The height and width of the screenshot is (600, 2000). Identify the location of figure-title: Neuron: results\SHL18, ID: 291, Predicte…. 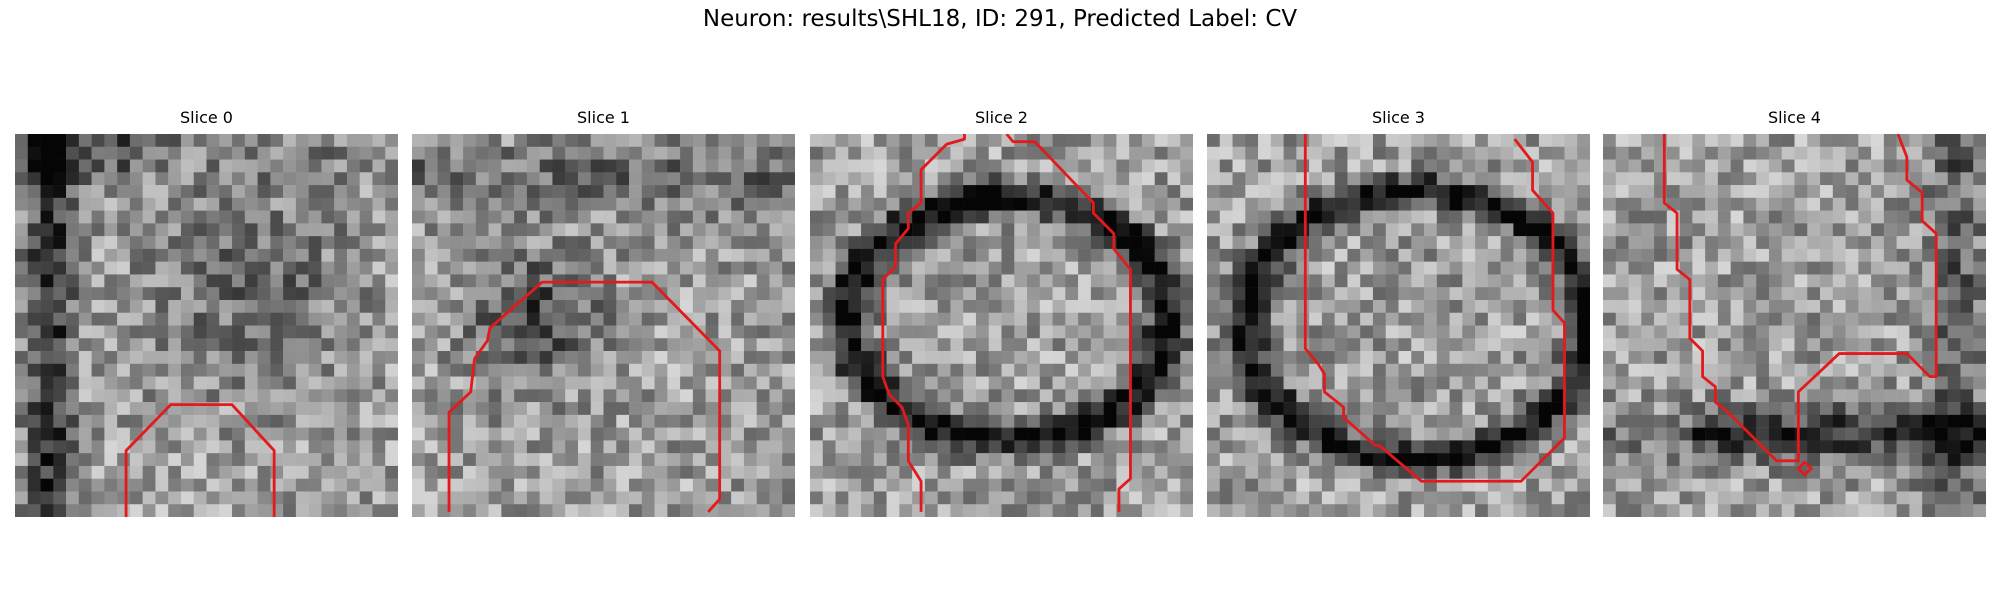
(1000, 19).